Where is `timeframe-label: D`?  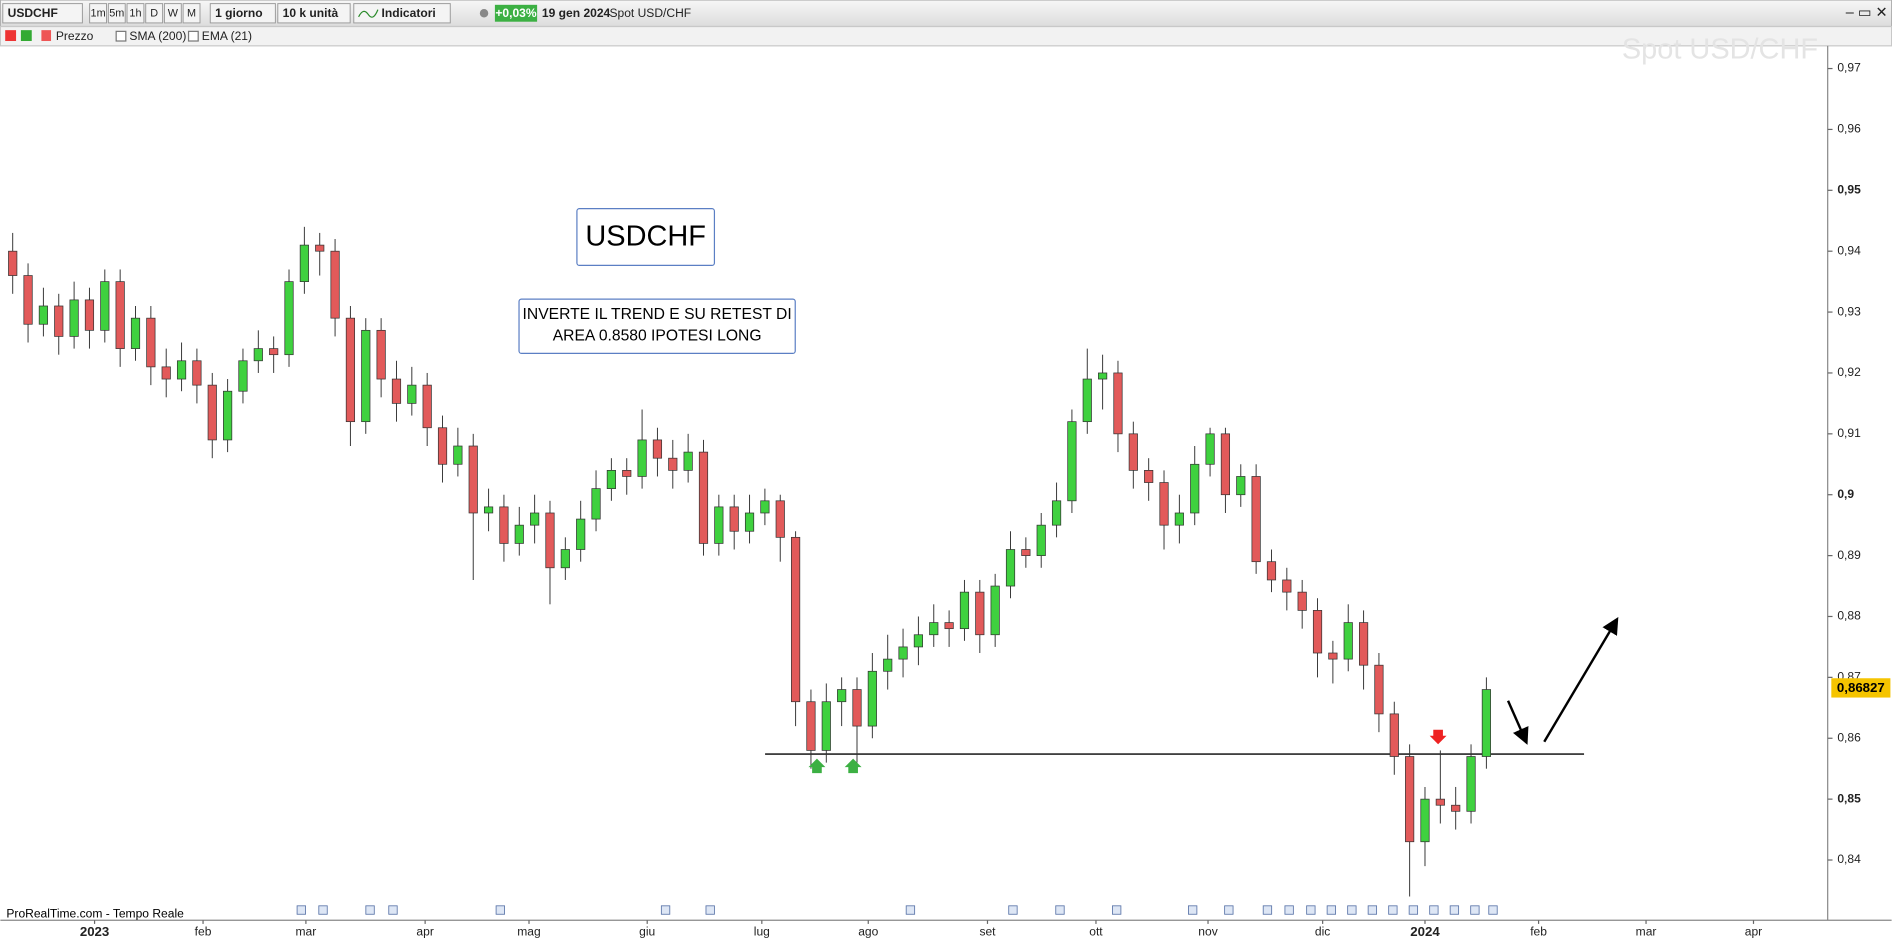
timeframe-label: D is located at coordinates (154, 14).